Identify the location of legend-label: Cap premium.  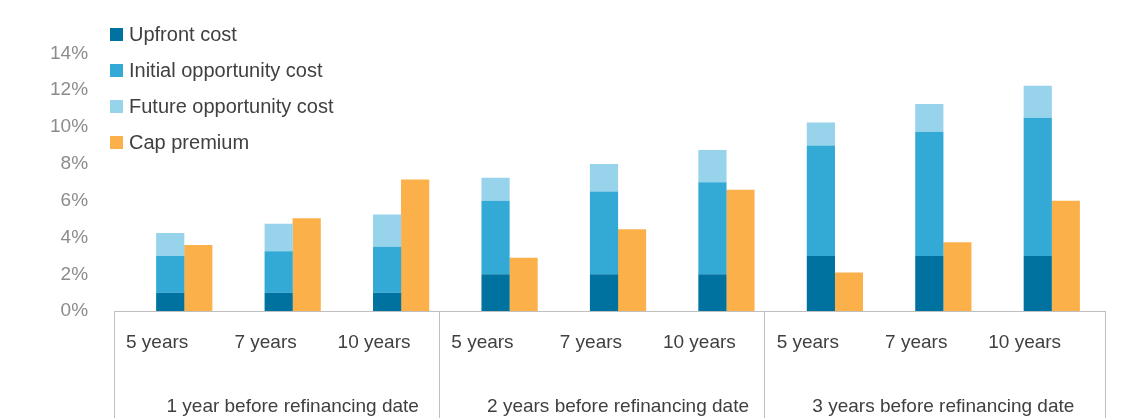
(189, 142).